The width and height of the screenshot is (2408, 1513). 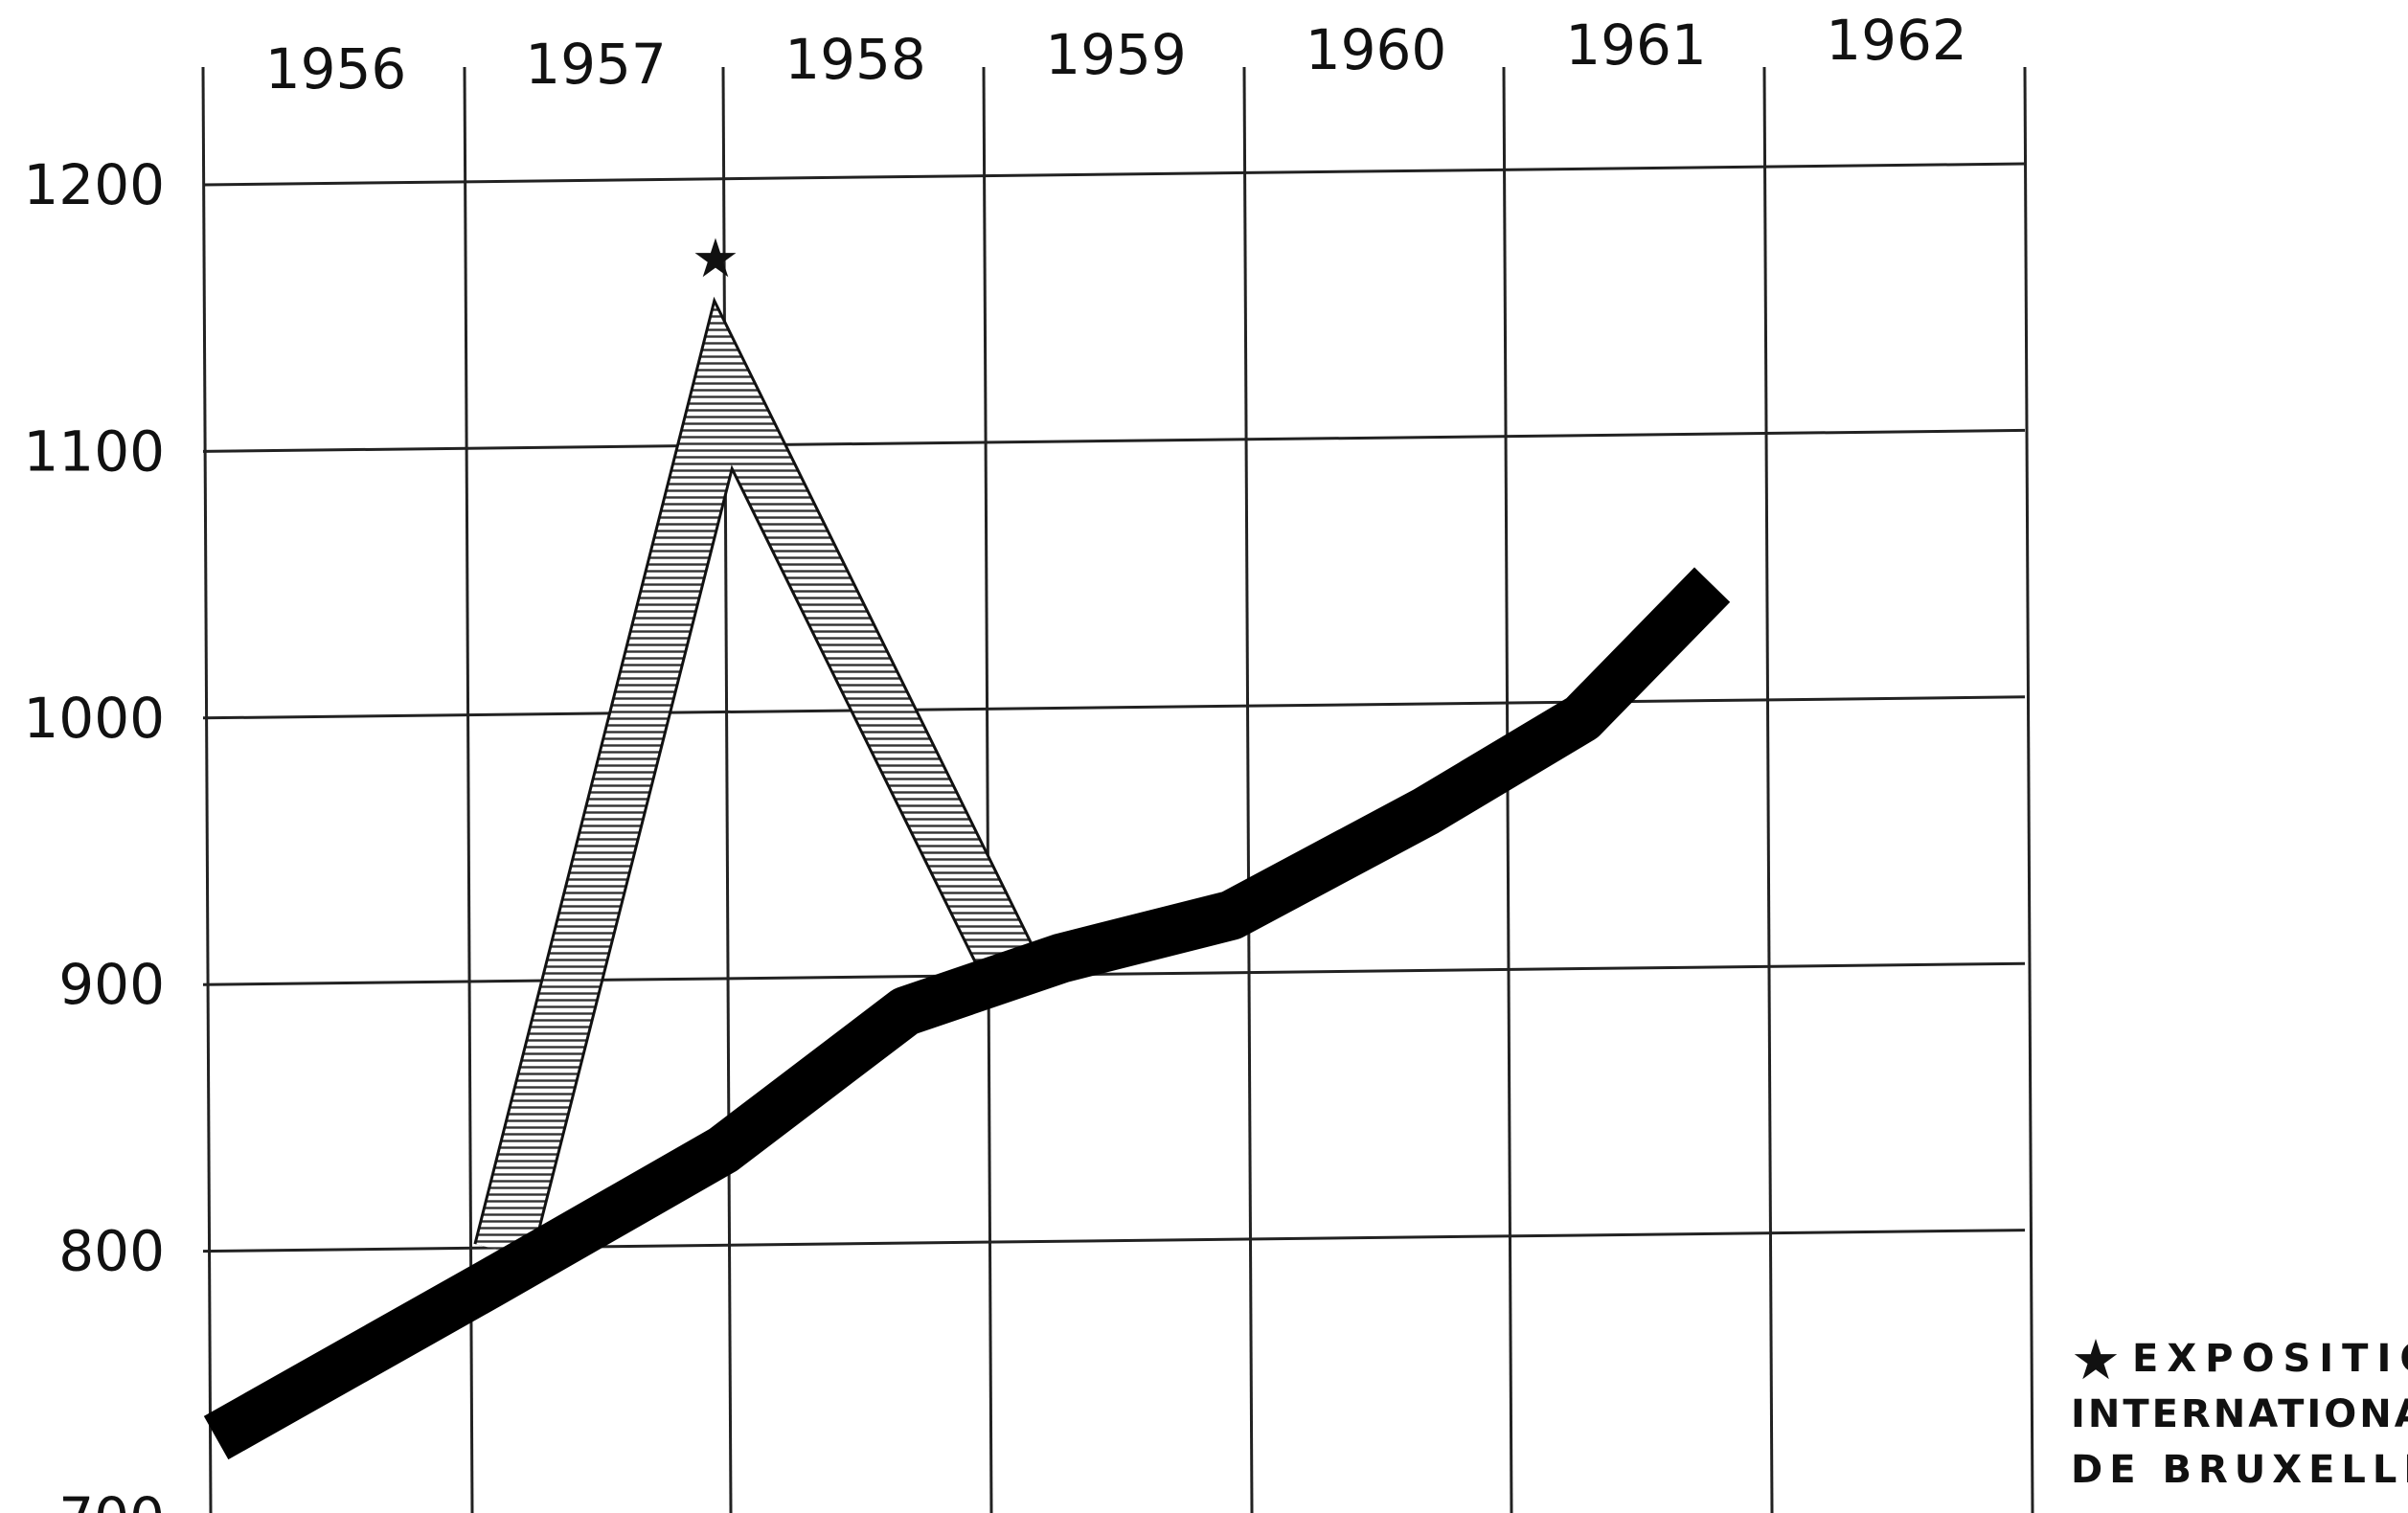 What do you see at coordinates (111, 1499) in the screenshot?
I see `y-tick-label: 700` at bounding box center [111, 1499].